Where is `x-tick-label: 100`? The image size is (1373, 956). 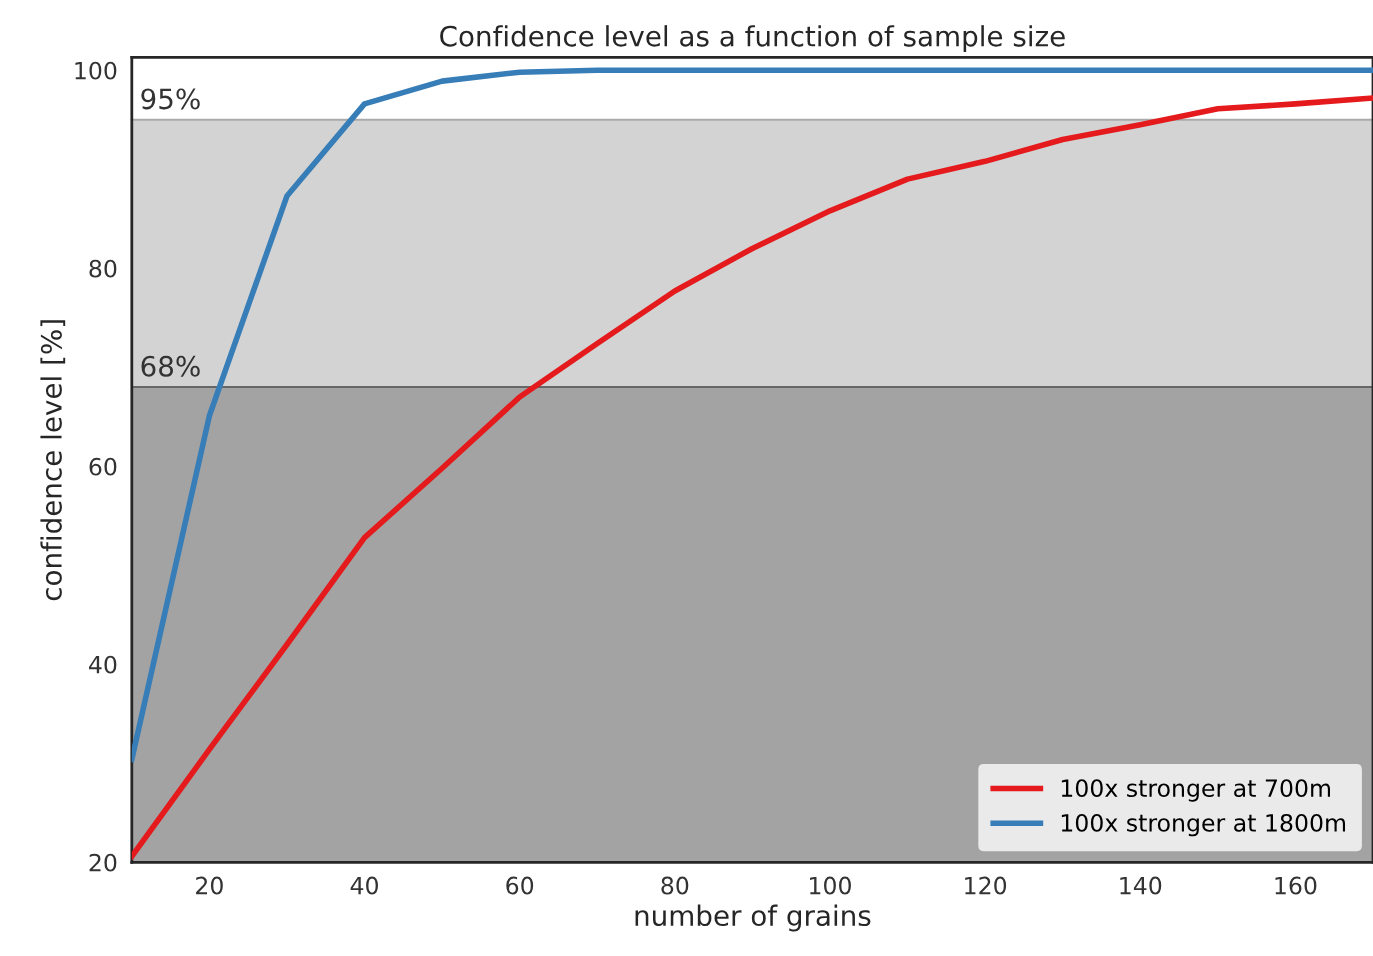 x-tick-label: 100 is located at coordinates (830, 885).